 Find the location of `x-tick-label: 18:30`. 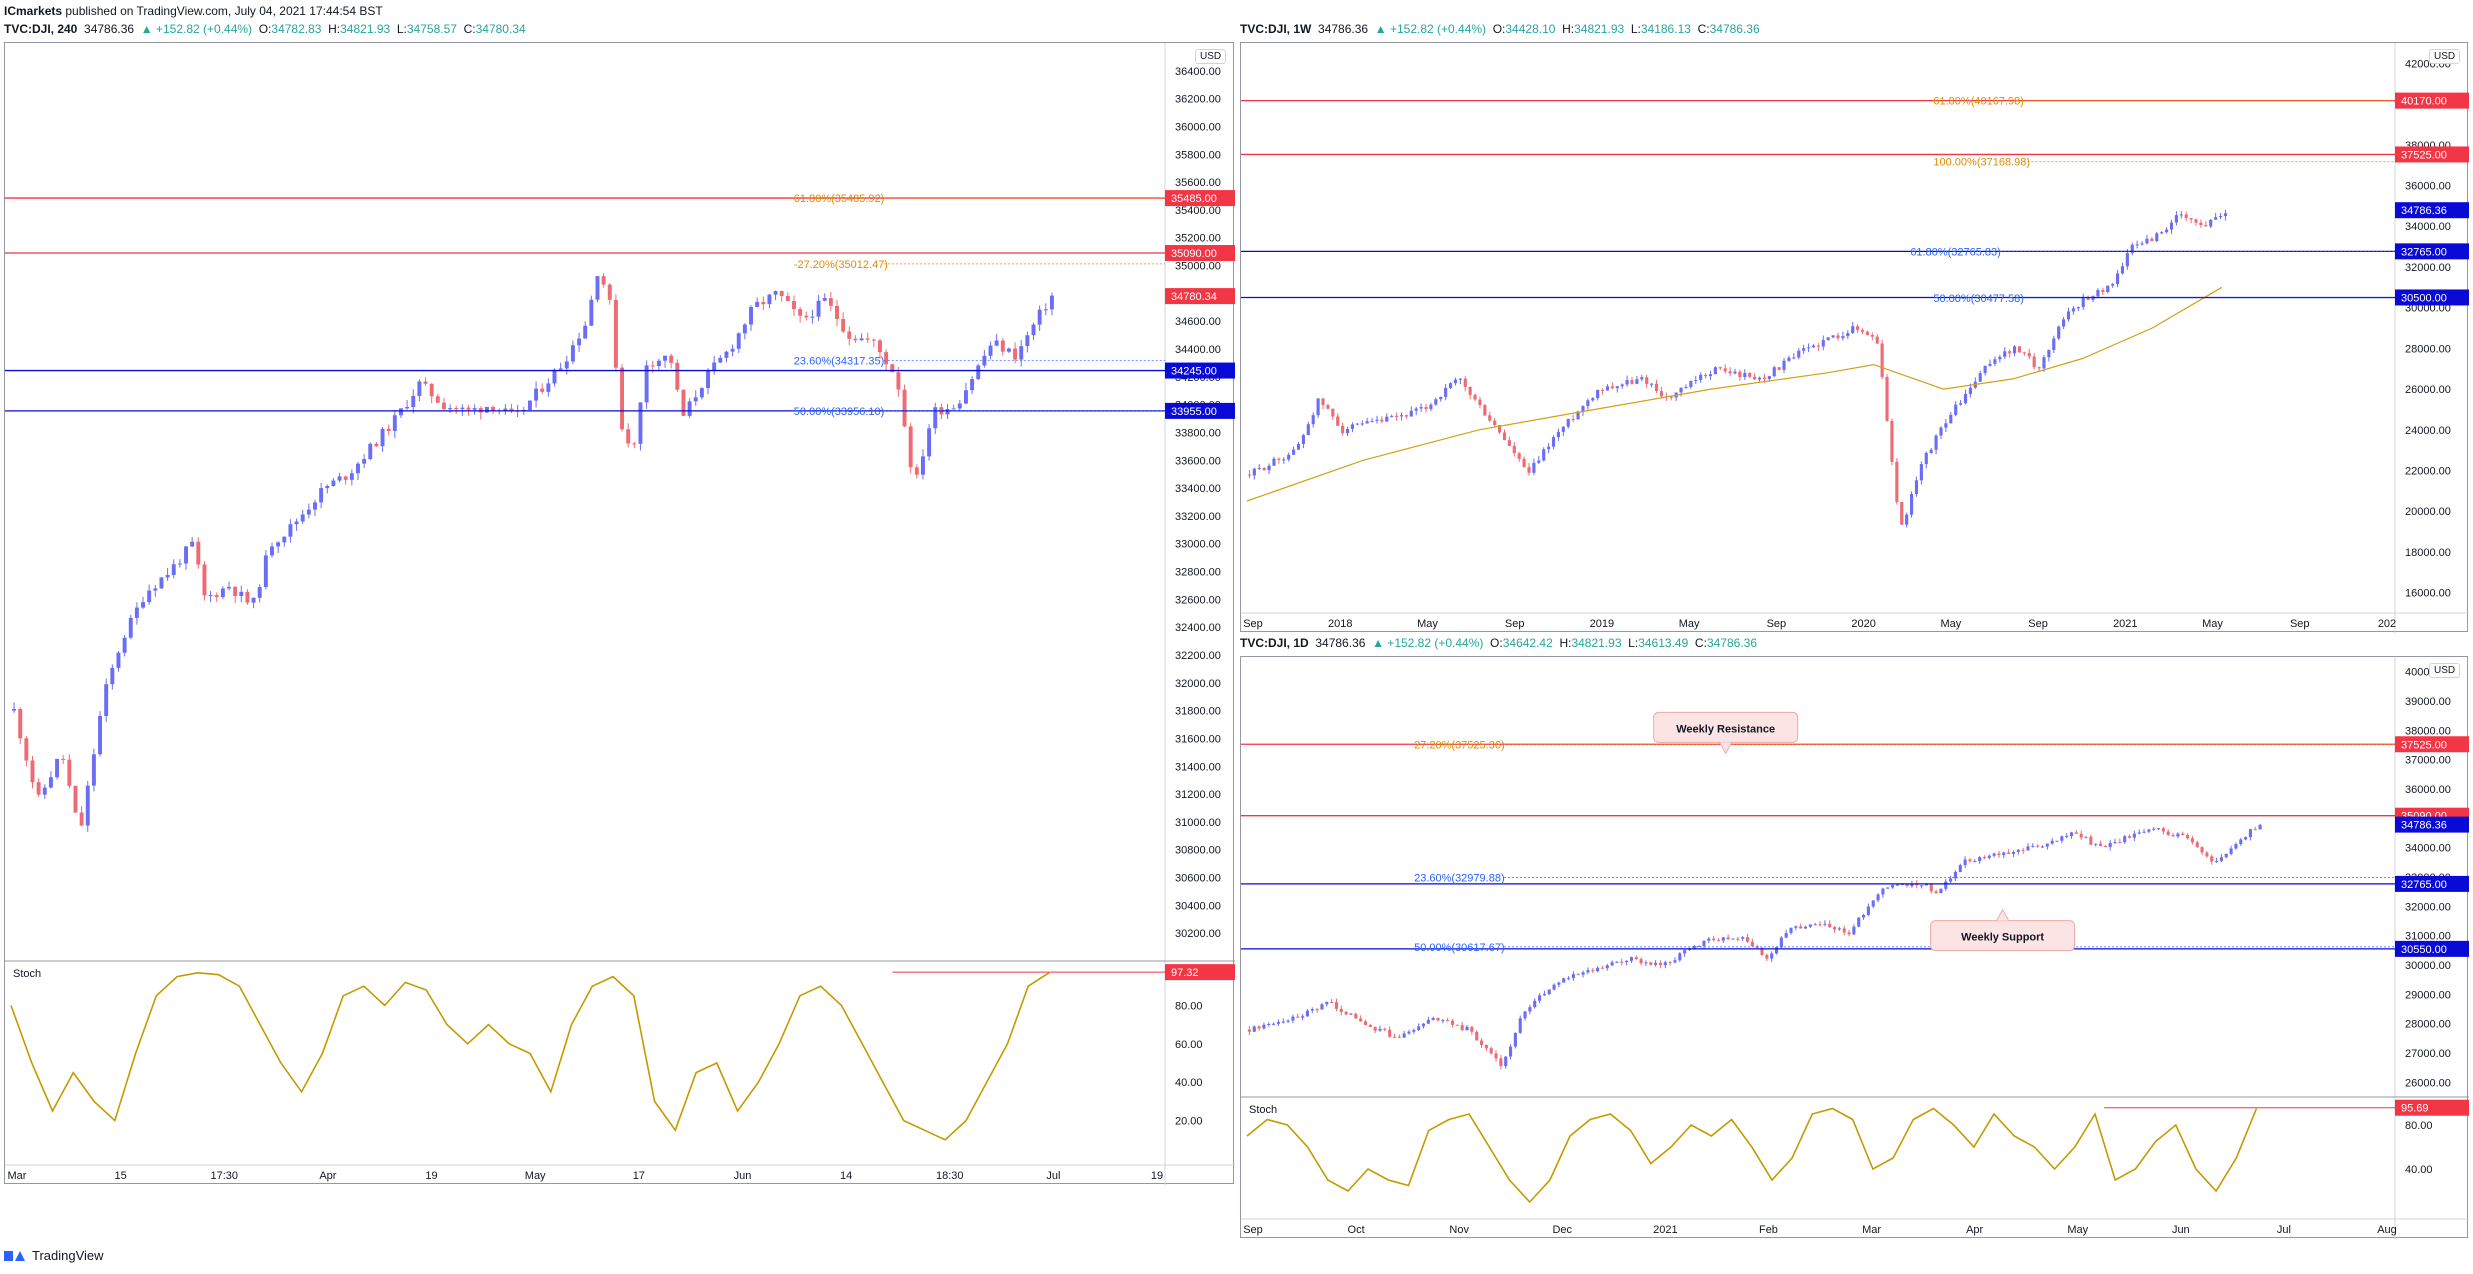

x-tick-label: 18:30 is located at coordinates (950, 1176).